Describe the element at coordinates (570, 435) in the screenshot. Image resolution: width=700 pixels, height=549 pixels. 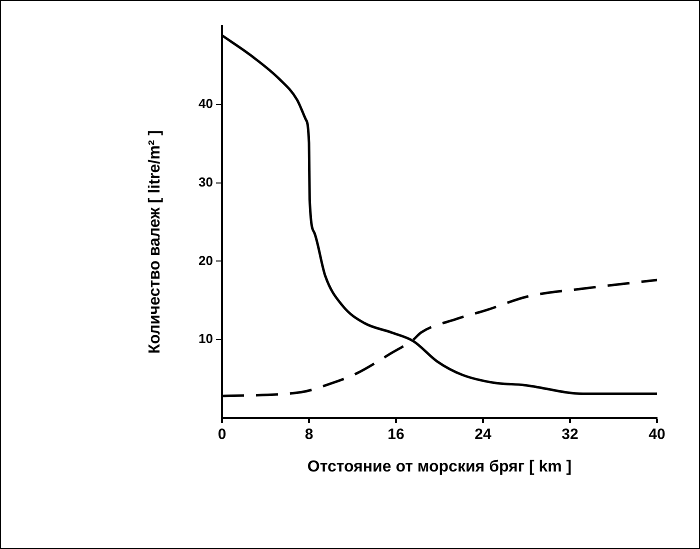
I see `x-tick-label: 32` at that location.